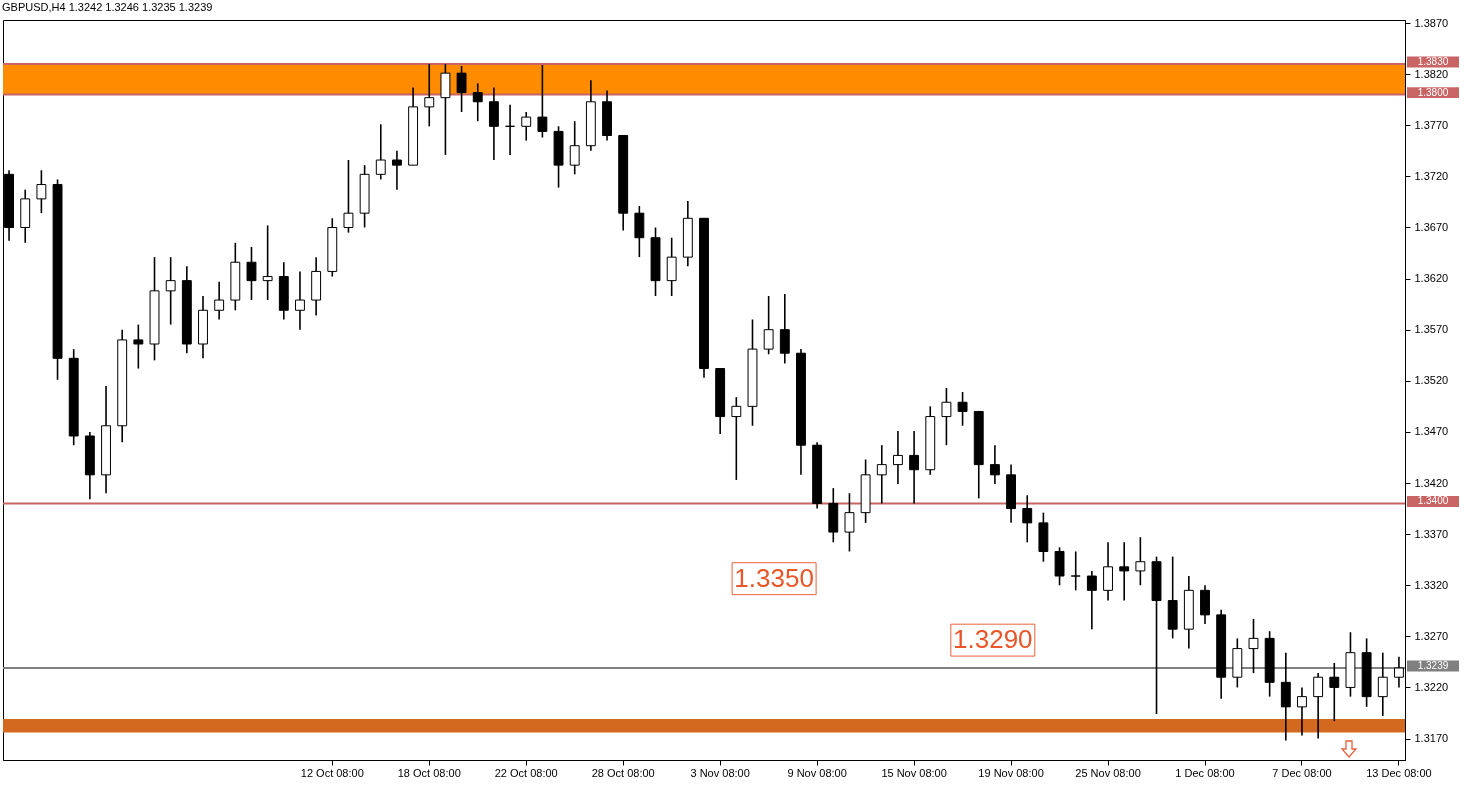 This screenshot has width=1465, height=787. What do you see at coordinates (720, 772) in the screenshot?
I see `x-tick-label: 3 Nov 08:00` at bounding box center [720, 772].